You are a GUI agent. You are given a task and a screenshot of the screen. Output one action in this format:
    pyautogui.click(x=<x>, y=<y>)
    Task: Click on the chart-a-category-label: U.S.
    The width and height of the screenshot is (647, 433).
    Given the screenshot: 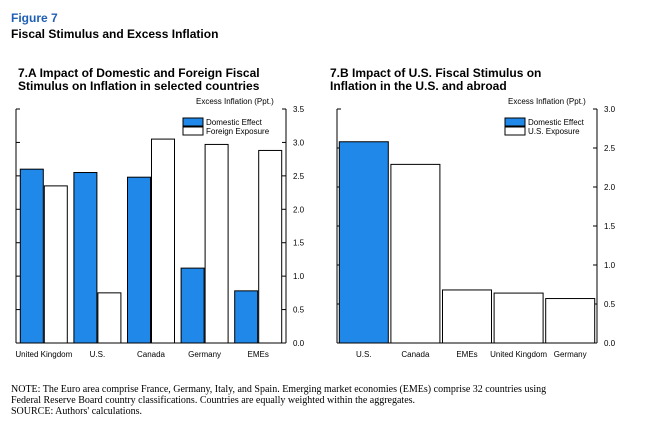 What is the action you would take?
    pyautogui.click(x=98, y=354)
    